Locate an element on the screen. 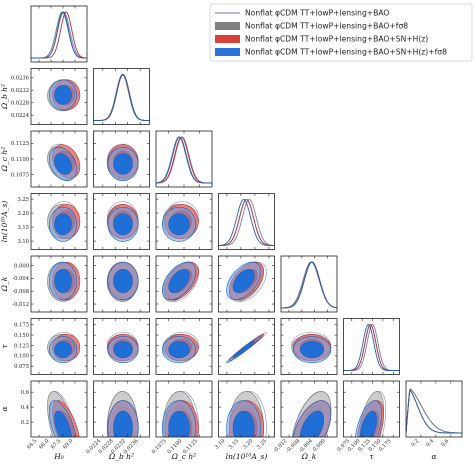 The height and width of the screenshot is (474, 474). y-tick-label: -0.012 is located at coordinates (20, 305).